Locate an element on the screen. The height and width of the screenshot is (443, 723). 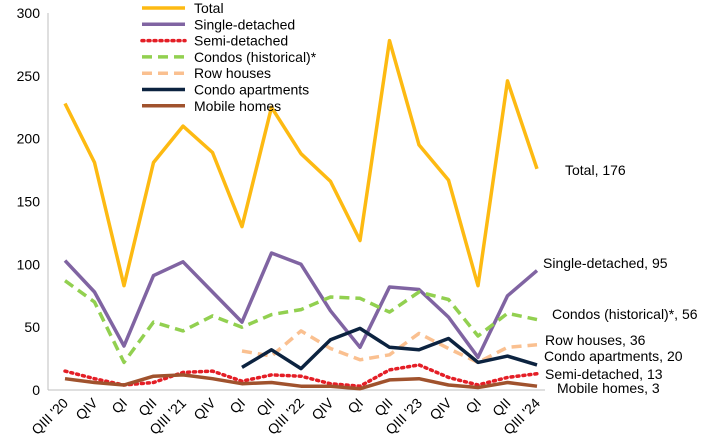
y-tick-label: 200 is located at coordinates (29, 139).